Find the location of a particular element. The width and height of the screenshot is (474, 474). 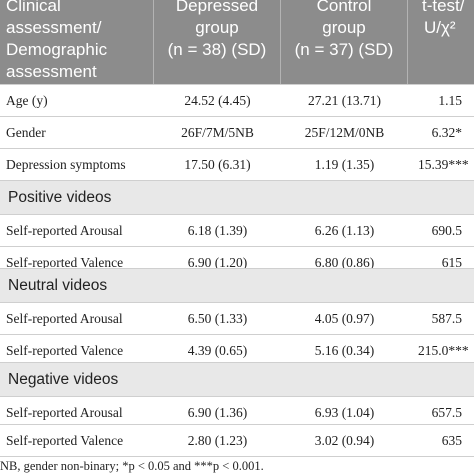

header-statistic-line-2: U/χ² is located at coordinates (440, 27).